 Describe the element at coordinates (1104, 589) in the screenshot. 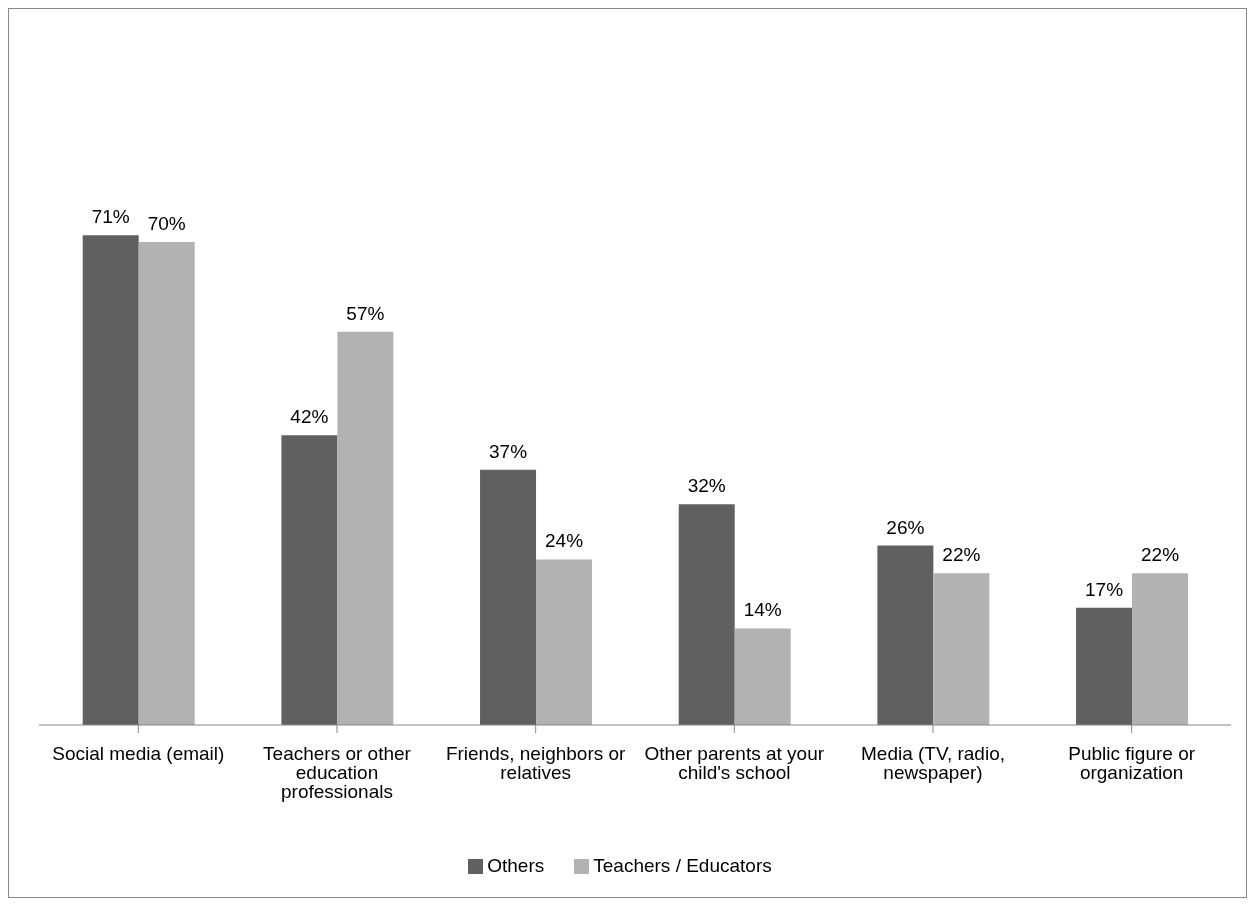

I see `data-label: 17%` at that location.